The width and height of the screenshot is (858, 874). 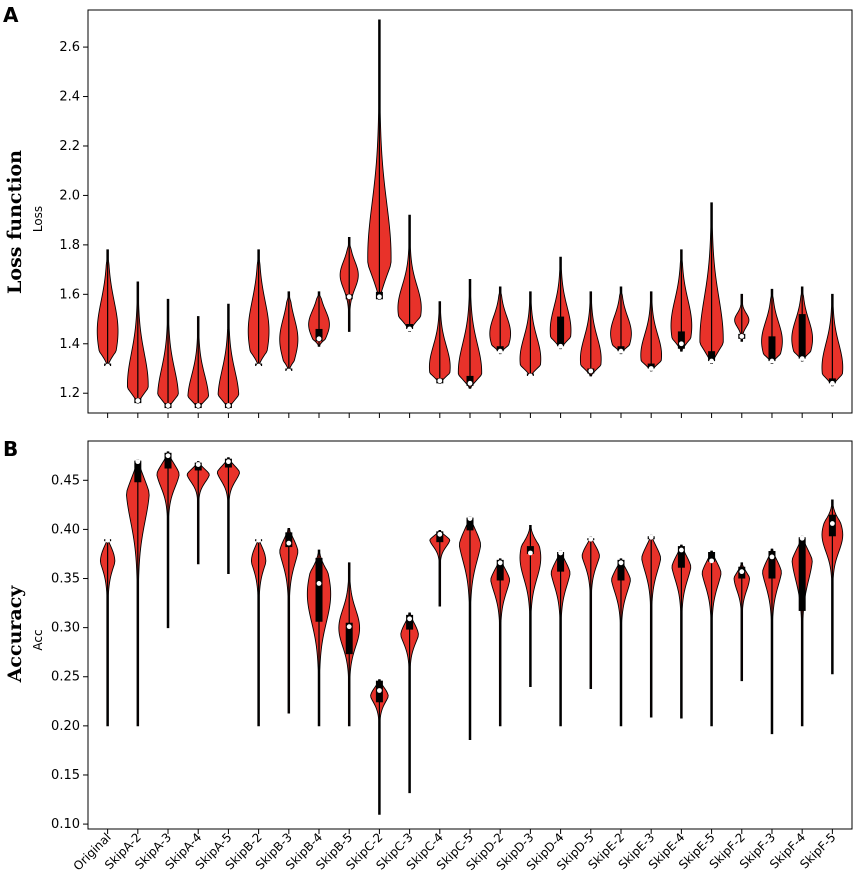 What do you see at coordinates (65, 824) in the screenshot?
I see `y-tick-label: 0.10` at bounding box center [65, 824].